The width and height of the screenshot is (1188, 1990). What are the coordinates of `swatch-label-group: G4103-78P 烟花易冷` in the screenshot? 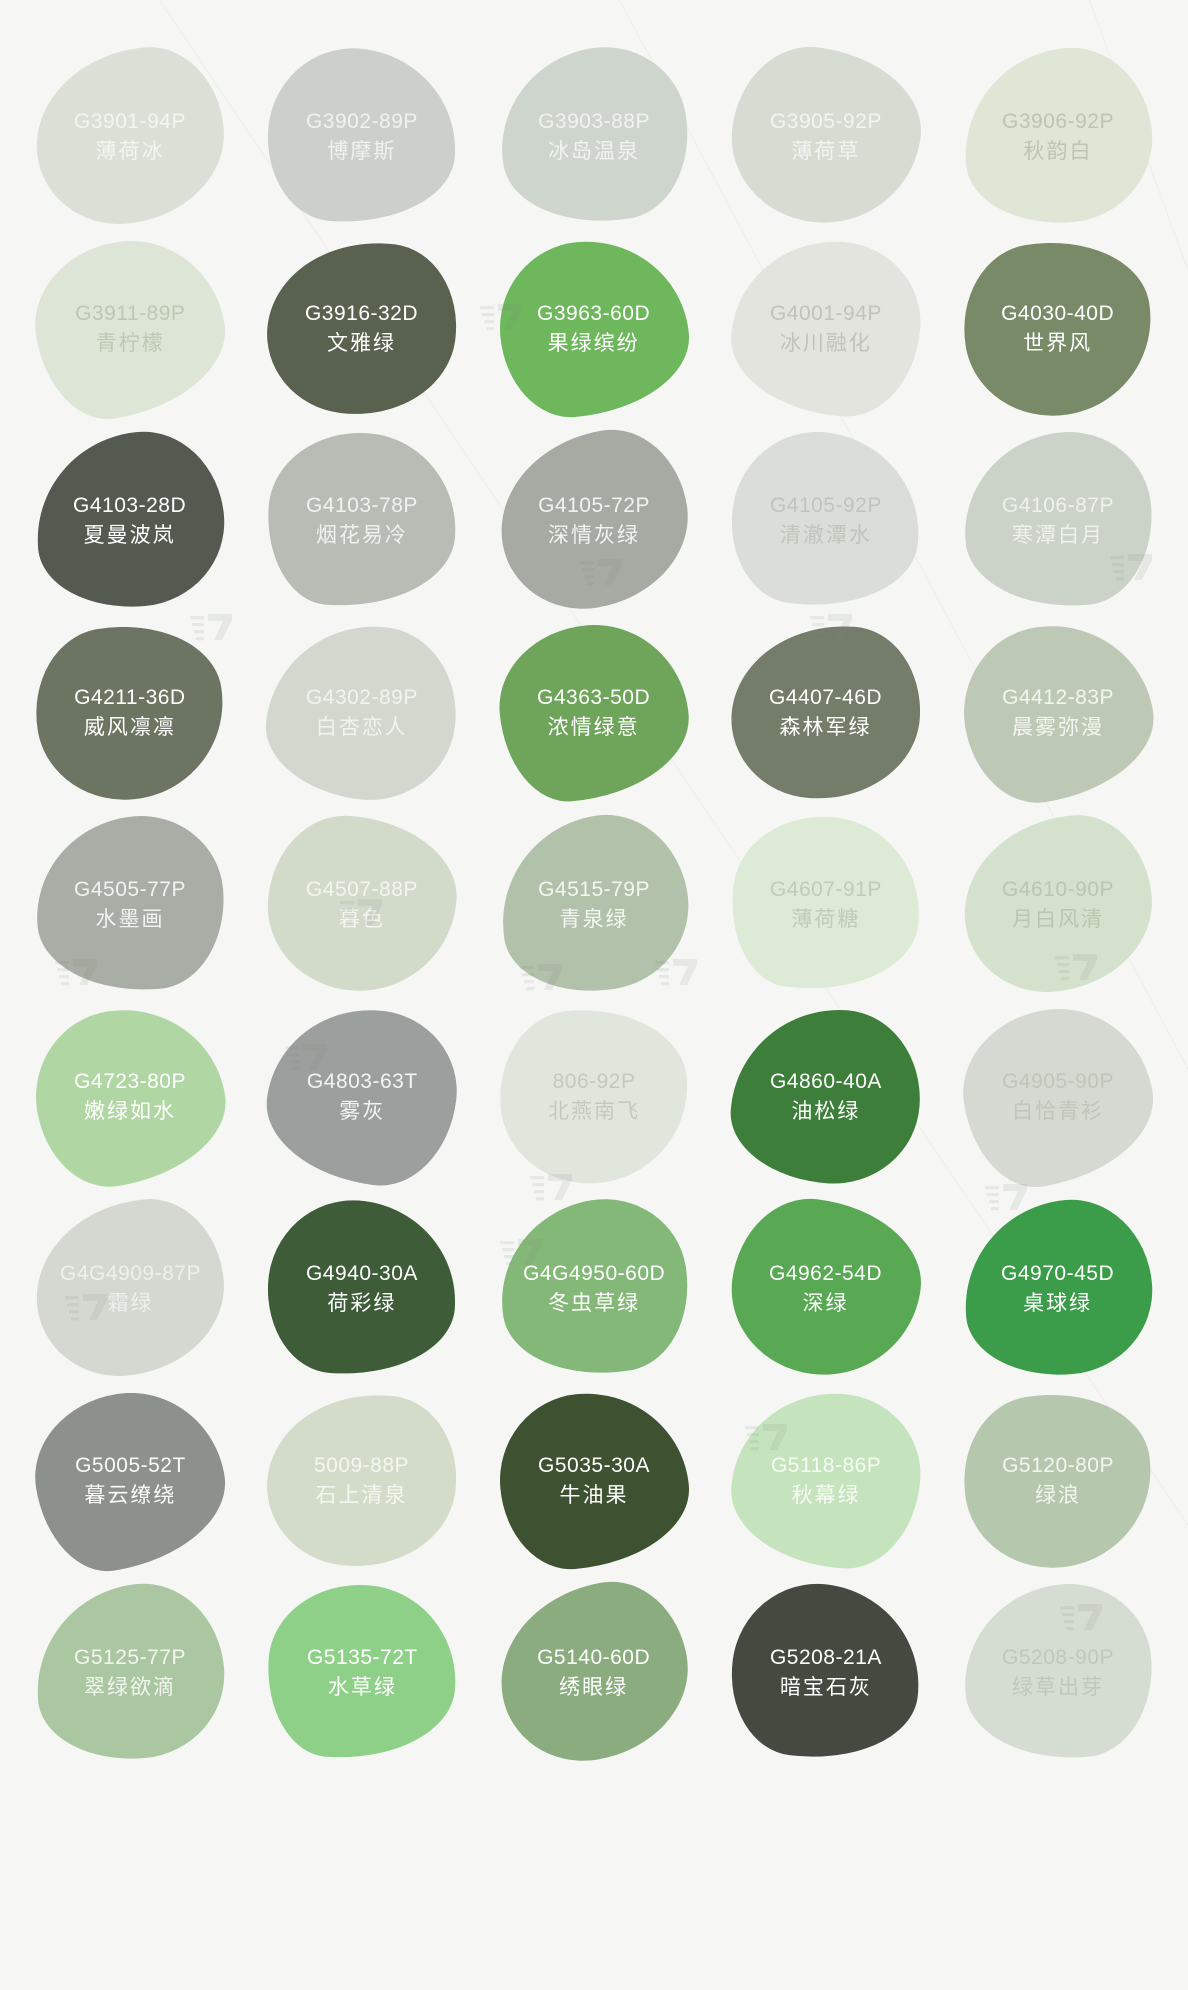 It's located at (362, 519).